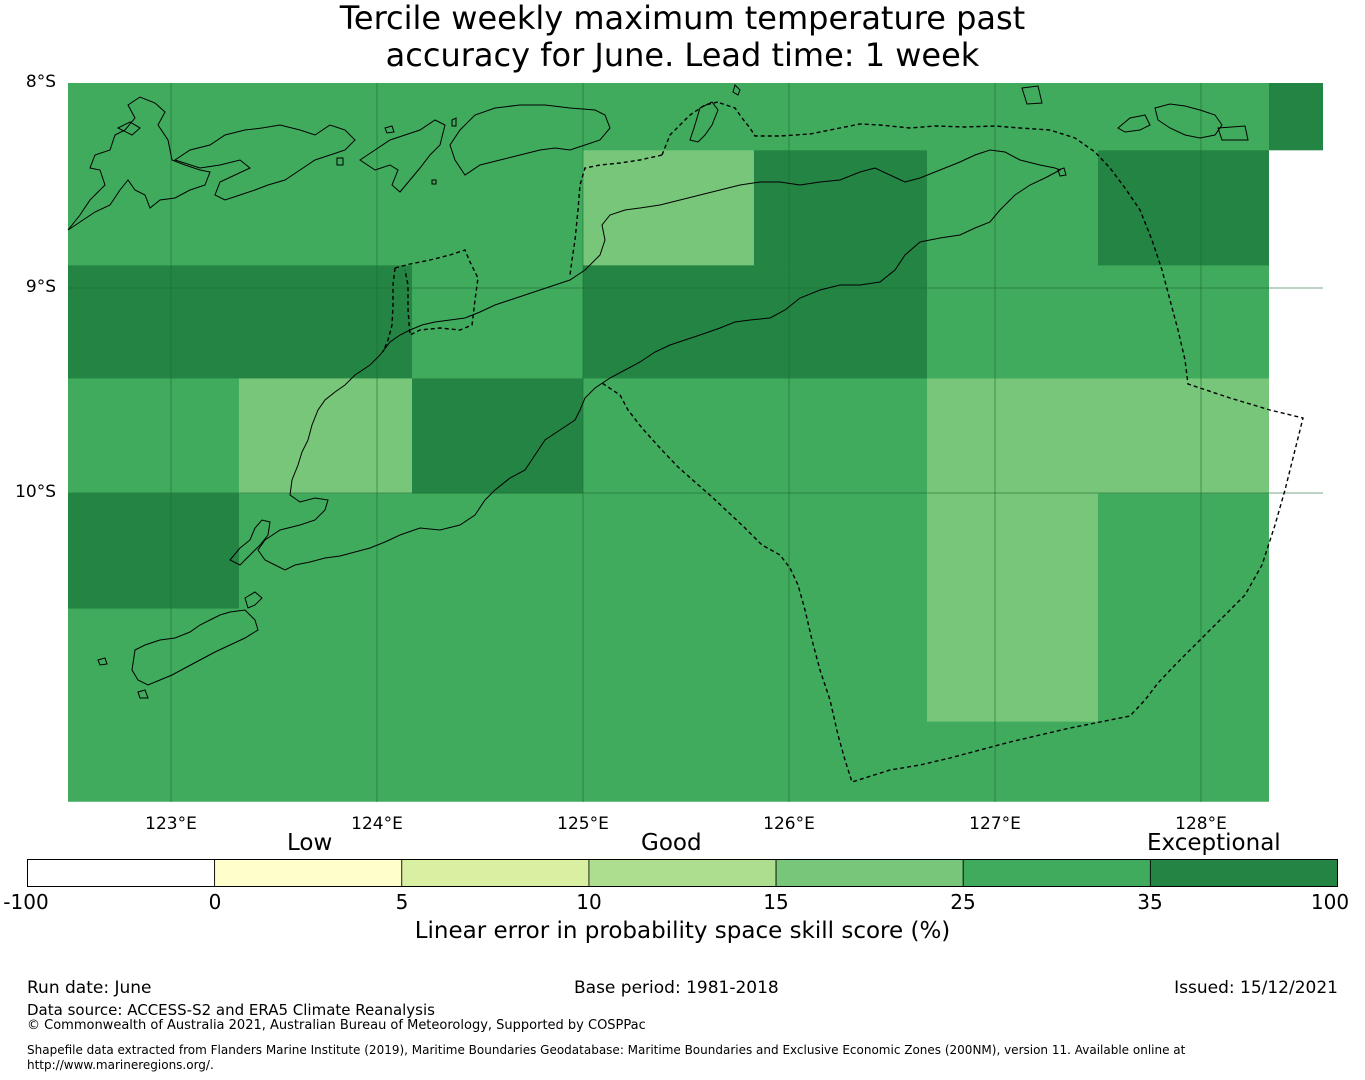 The image size is (1365, 1080). I want to click on colorbar-category-low: Low, so click(310, 843).